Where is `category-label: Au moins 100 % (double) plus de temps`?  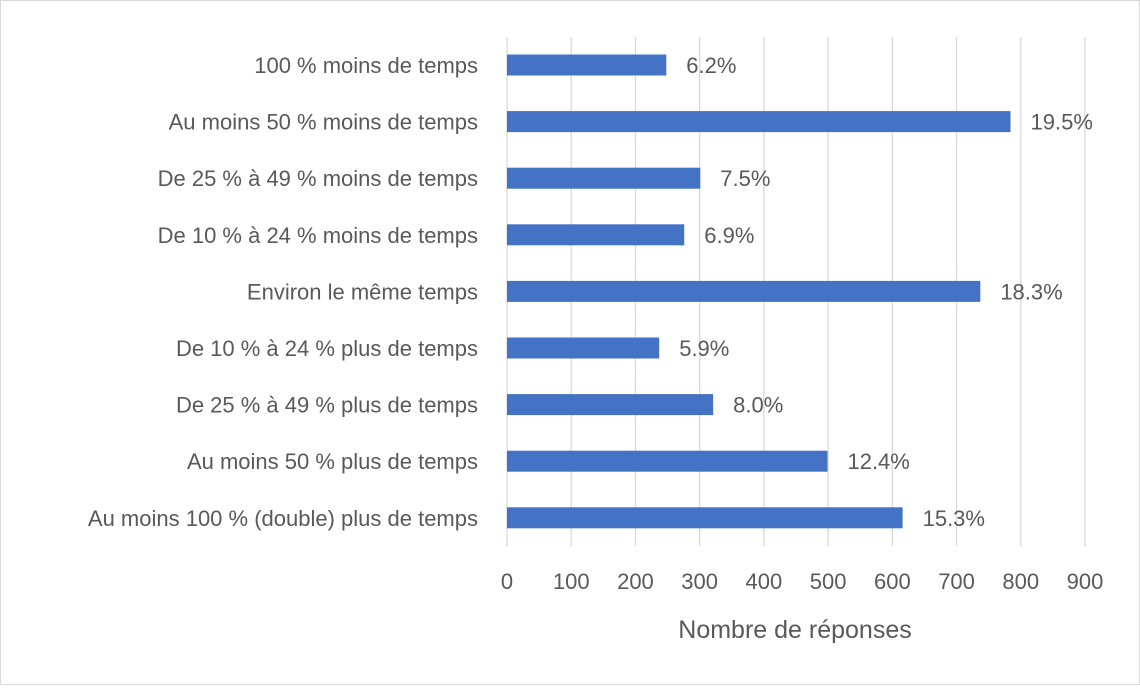
category-label: Au moins 100 % (double) plus de temps is located at coordinates (283, 518).